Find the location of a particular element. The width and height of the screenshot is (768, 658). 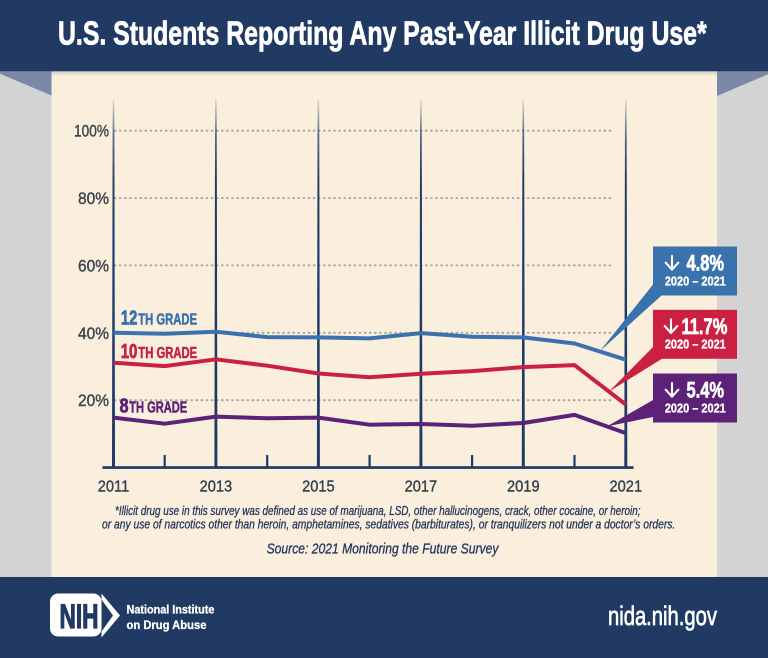

svg-text: 2011 is located at coordinates (113, 487).